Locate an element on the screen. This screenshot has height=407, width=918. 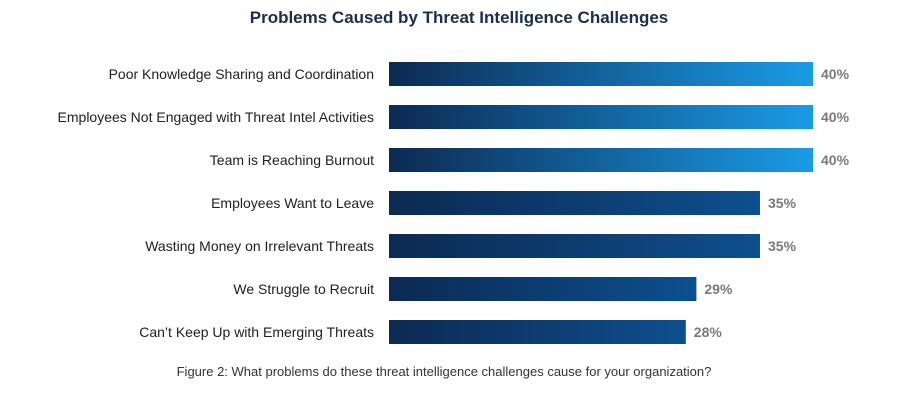
category-label: Can’t Keep Up with Emerging Threats is located at coordinates (256, 332).